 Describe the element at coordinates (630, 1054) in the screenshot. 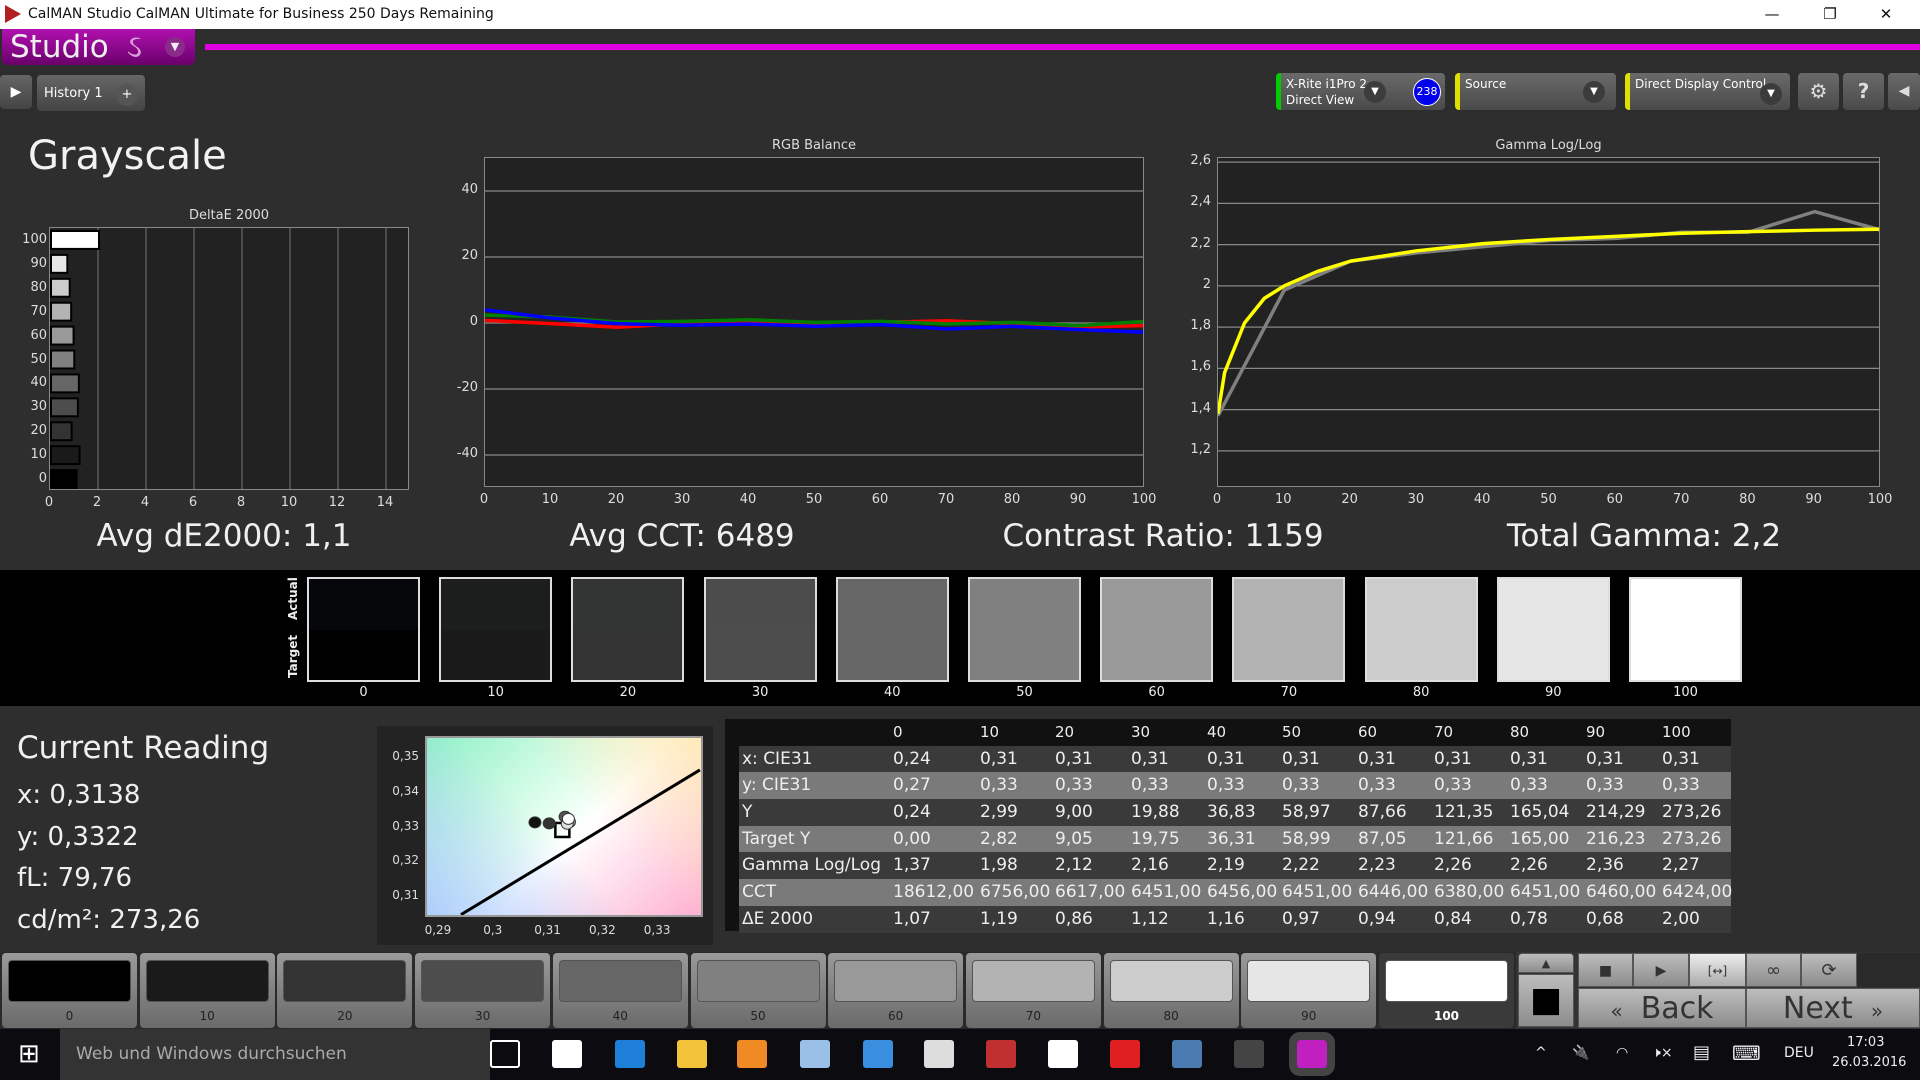

I see `edge-taskbar-icon` at that location.